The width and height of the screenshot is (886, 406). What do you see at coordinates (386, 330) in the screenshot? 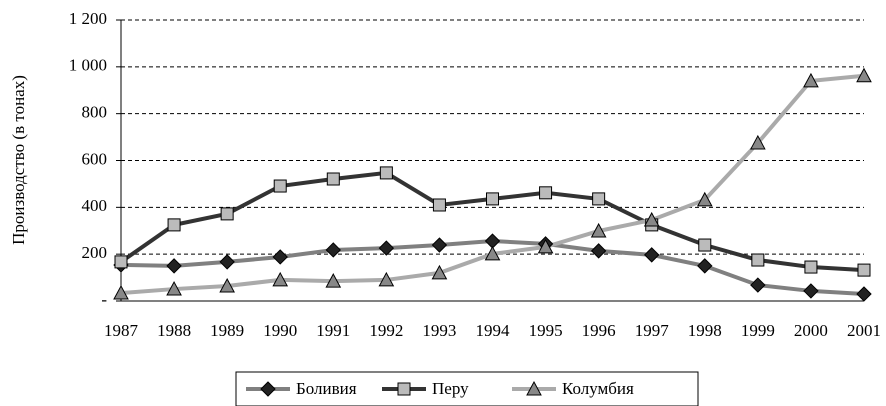
I see `x-tick-label: 1992` at bounding box center [386, 330].